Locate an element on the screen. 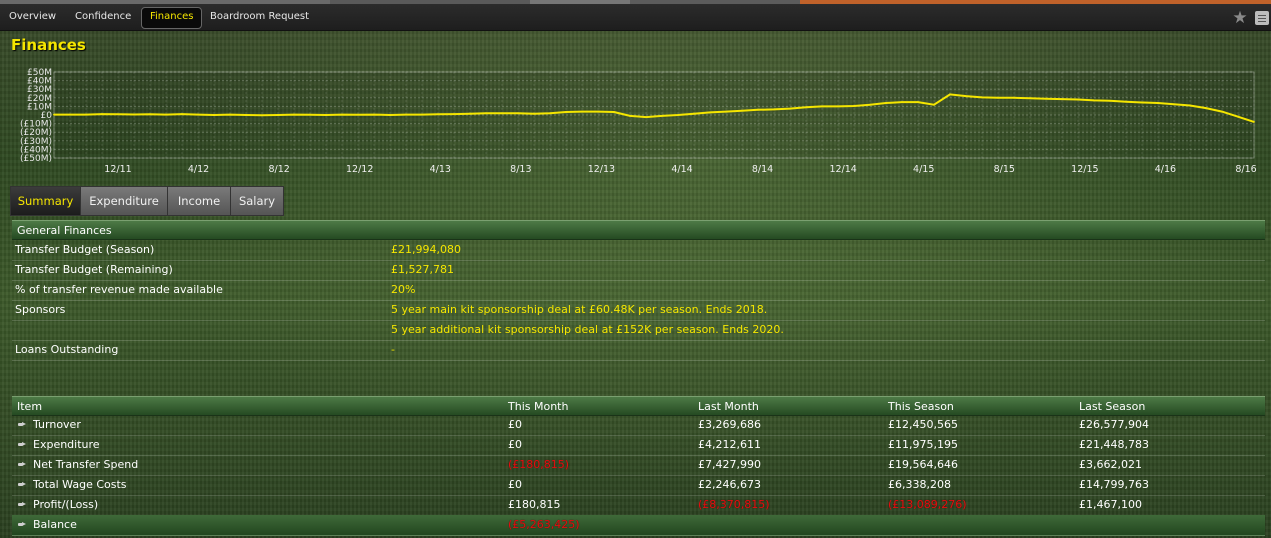 This screenshot has height=538, width=1271. page-title: Finances is located at coordinates (48, 45).